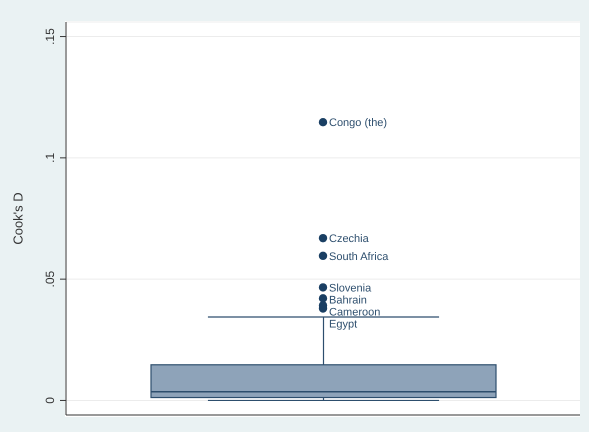 The width and height of the screenshot is (589, 432). I want to click on annotation: Czechia, so click(349, 239).